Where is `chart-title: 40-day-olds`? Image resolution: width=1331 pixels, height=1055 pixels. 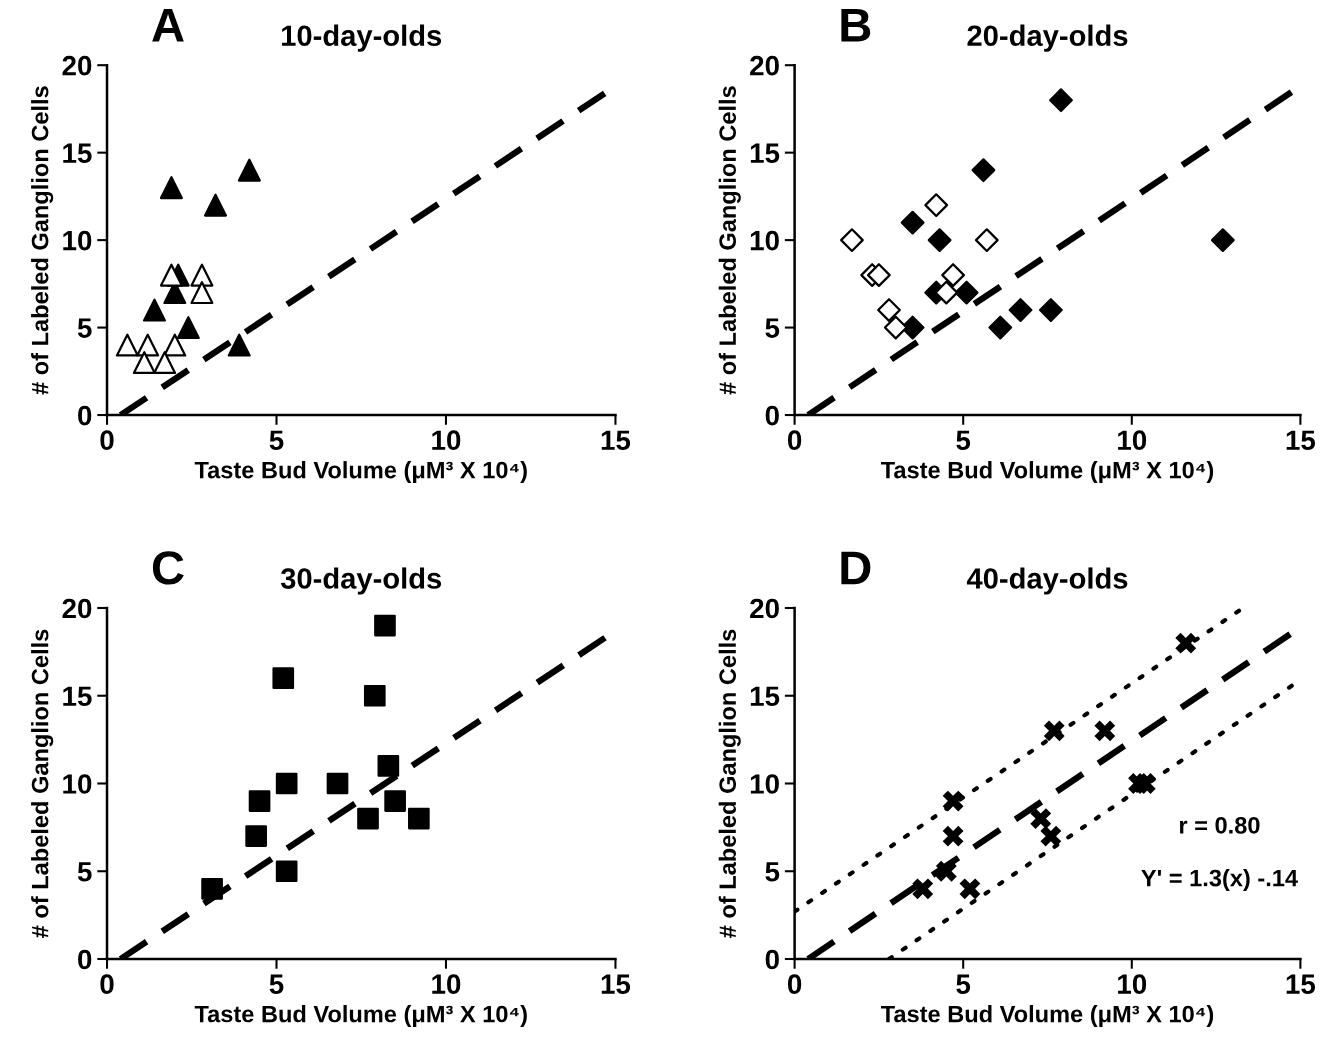 chart-title: 40-day-olds is located at coordinates (1047, 581).